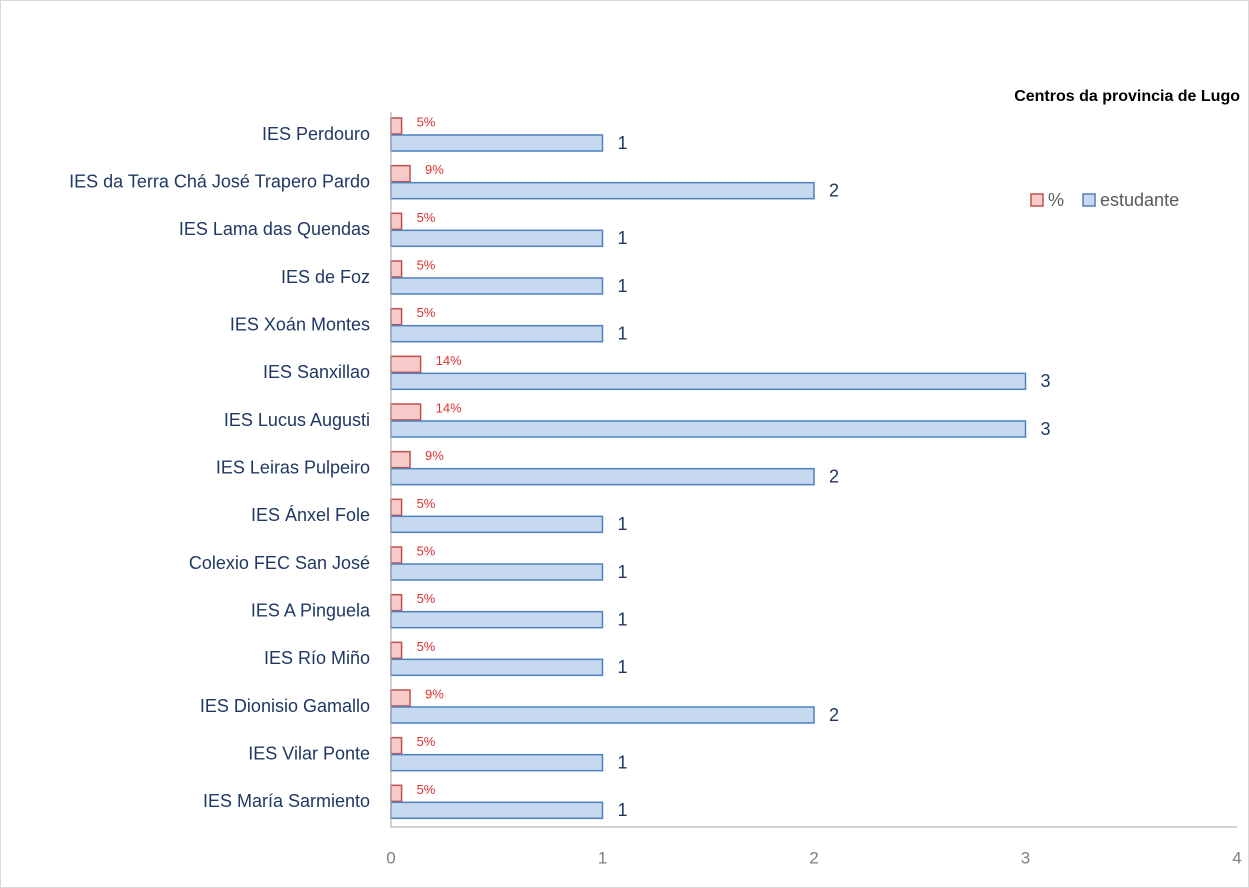 The image size is (1249, 888). What do you see at coordinates (286, 801) in the screenshot?
I see `y-tick-label: IES María Sarmiento` at bounding box center [286, 801].